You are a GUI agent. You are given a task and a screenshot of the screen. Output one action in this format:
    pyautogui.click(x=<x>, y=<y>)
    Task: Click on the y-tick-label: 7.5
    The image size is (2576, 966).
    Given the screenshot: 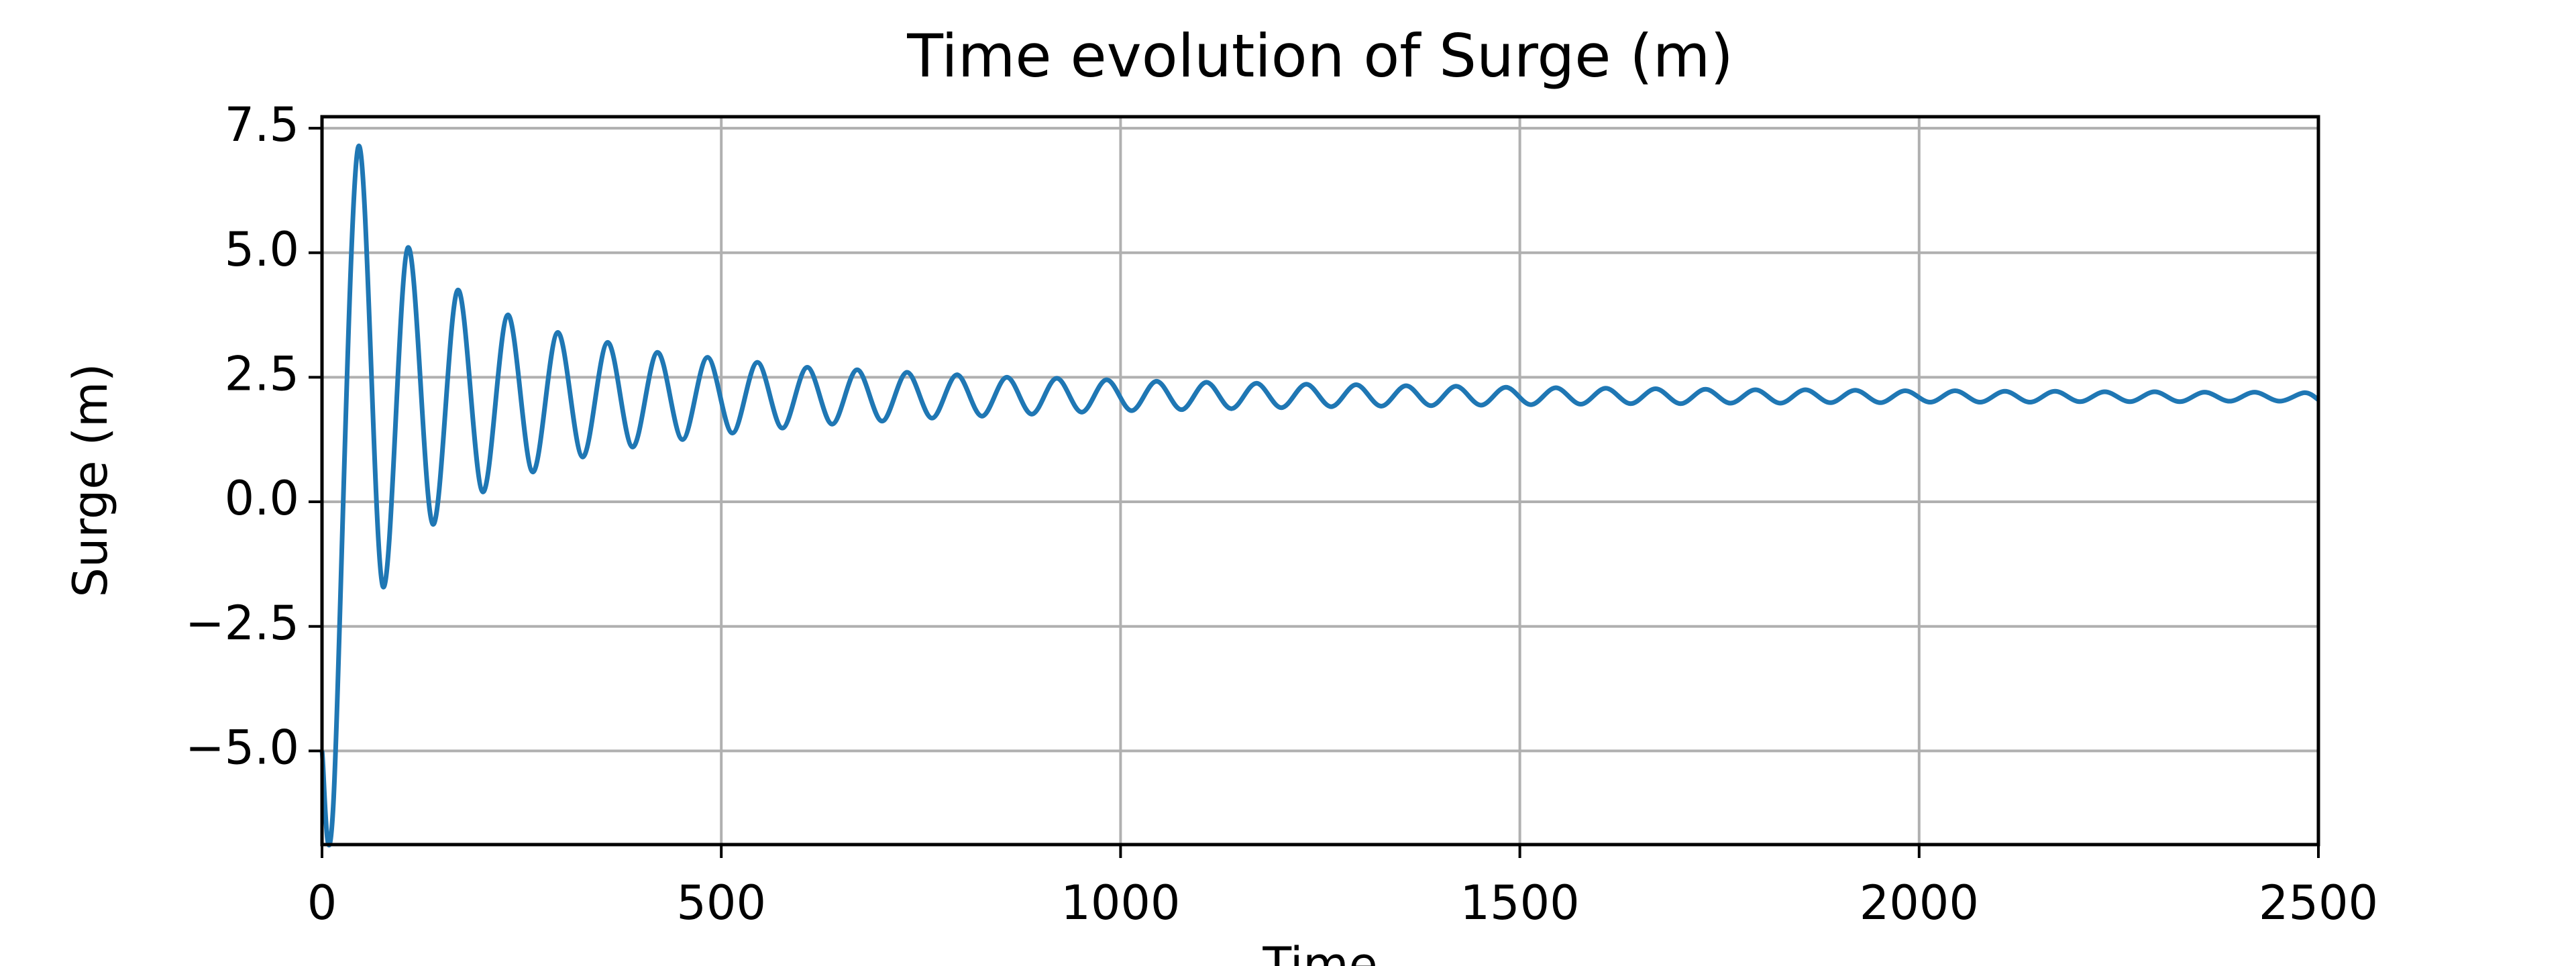 What is the action you would take?
    pyautogui.click(x=262, y=124)
    